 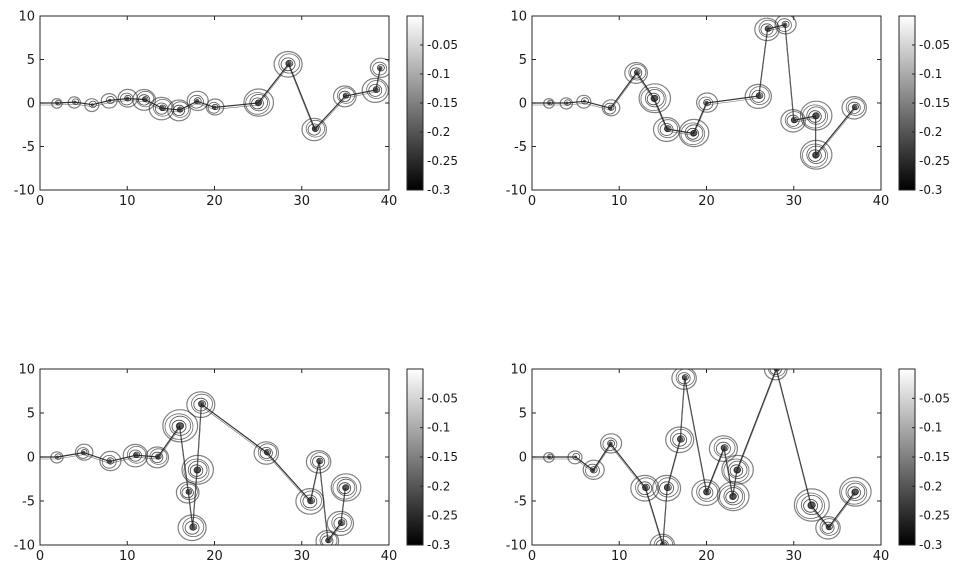 I want to click on vorticity-panel-4: 0 10 20 30 40 10 5 0 -5 -10, so click(x=698, y=464).